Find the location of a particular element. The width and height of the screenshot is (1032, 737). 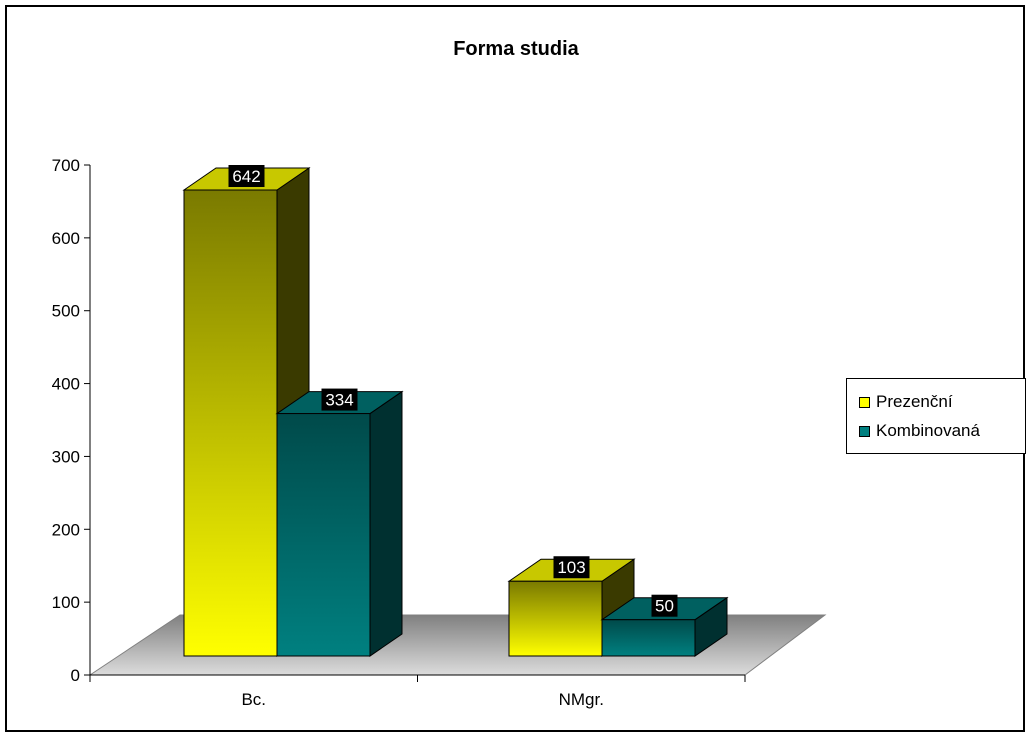

data-label-bc-0: 642 is located at coordinates (246, 176).